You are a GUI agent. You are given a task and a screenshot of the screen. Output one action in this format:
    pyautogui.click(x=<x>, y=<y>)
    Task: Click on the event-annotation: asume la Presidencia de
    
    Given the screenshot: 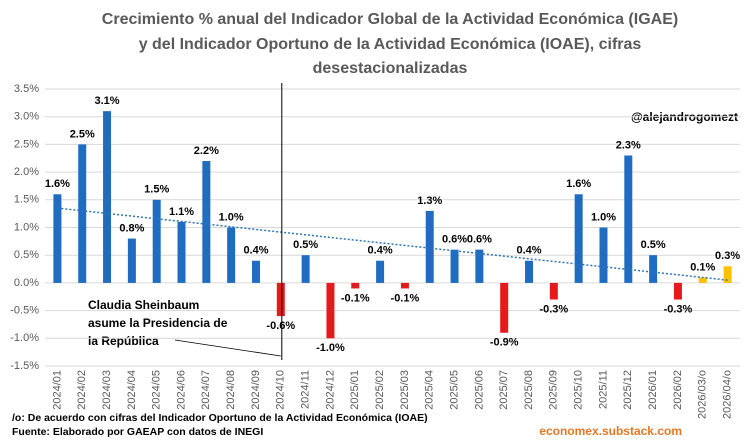 What is the action you would take?
    pyautogui.click(x=158, y=323)
    